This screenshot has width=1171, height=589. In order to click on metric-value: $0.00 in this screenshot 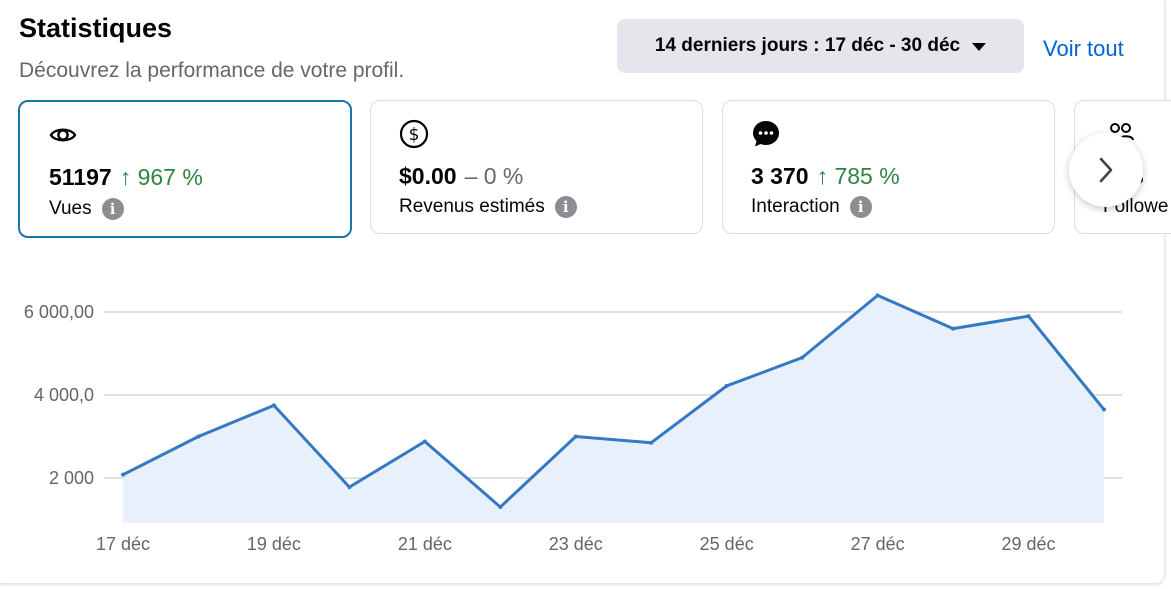, I will do `click(428, 176)`.